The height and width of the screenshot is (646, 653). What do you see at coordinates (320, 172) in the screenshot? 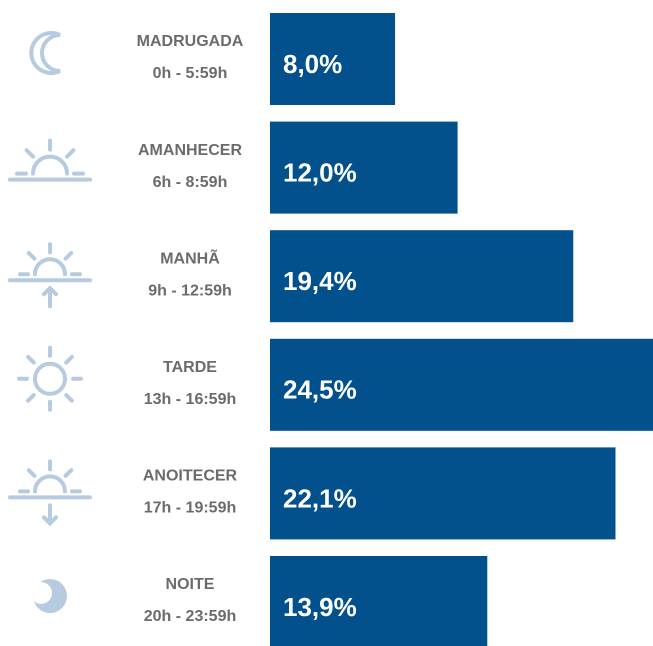
I see `value-label: 12,0%` at bounding box center [320, 172].